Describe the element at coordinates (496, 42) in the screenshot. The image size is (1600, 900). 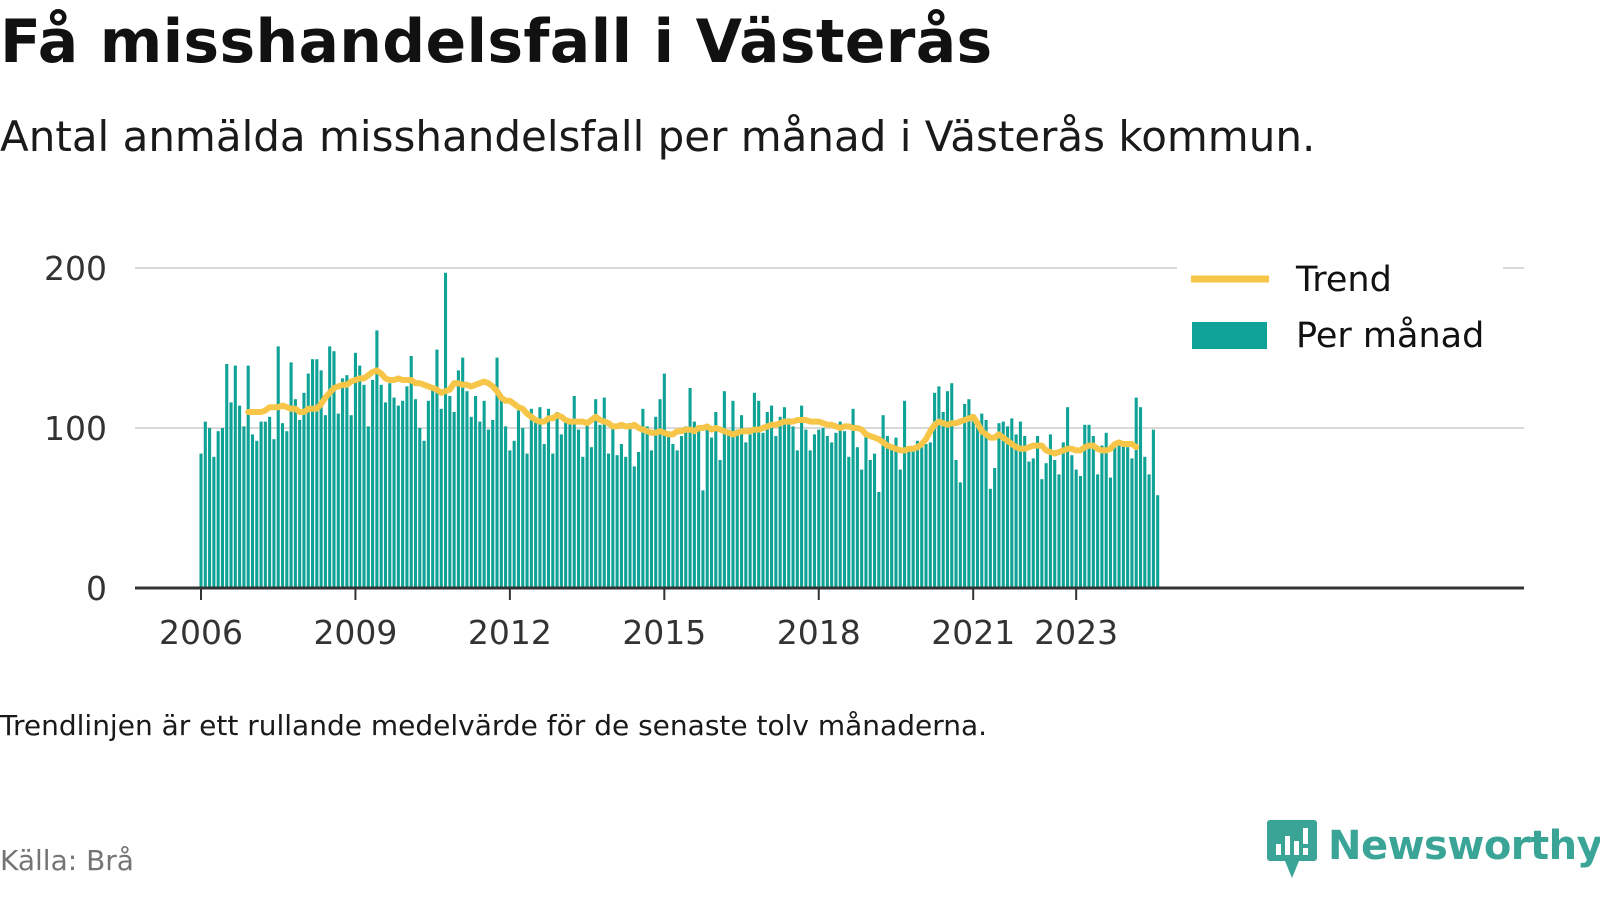
I see `chart-title: Få misshandelsfall i Västerås` at that location.